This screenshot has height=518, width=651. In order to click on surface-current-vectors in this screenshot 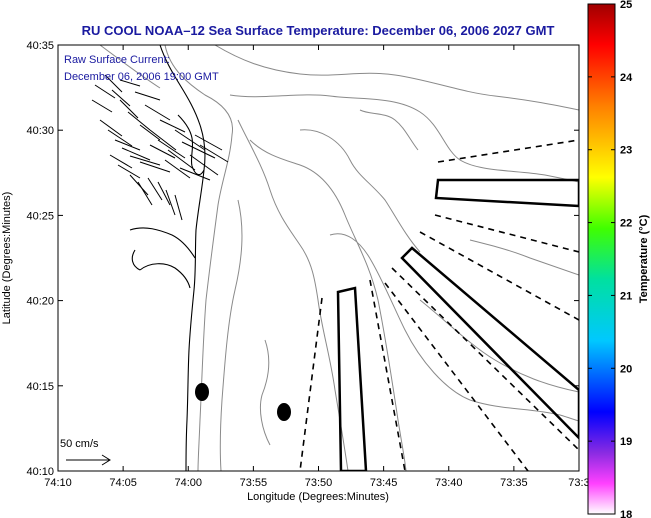, I will do `click(160, 147)`.